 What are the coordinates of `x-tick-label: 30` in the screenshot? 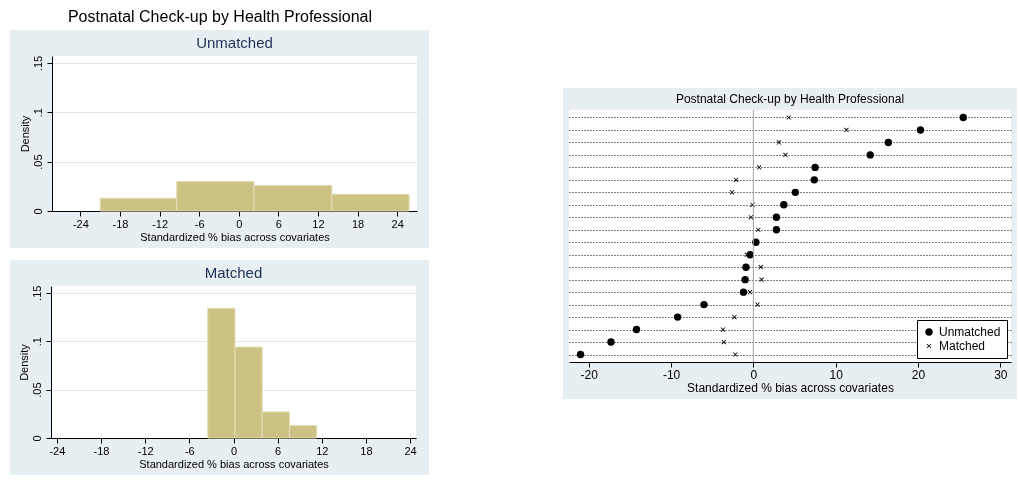 It's located at (1001, 374).